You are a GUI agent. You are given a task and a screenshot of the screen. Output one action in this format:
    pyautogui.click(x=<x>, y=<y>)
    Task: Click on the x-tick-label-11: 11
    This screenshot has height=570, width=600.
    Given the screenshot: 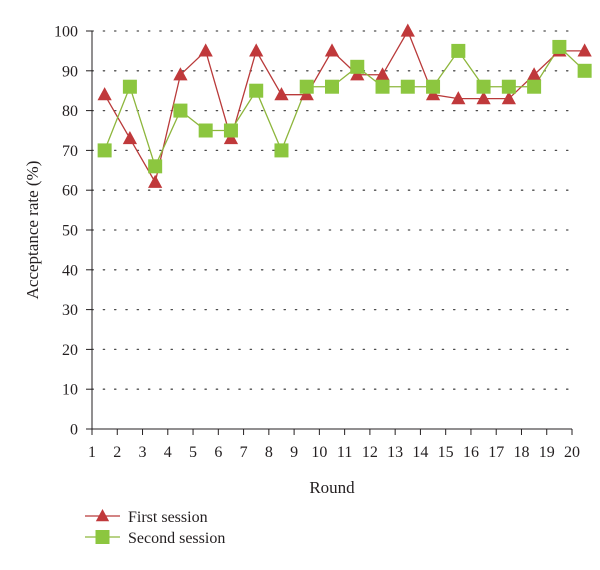 What is the action you would take?
    pyautogui.click(x=344, y=452)
    